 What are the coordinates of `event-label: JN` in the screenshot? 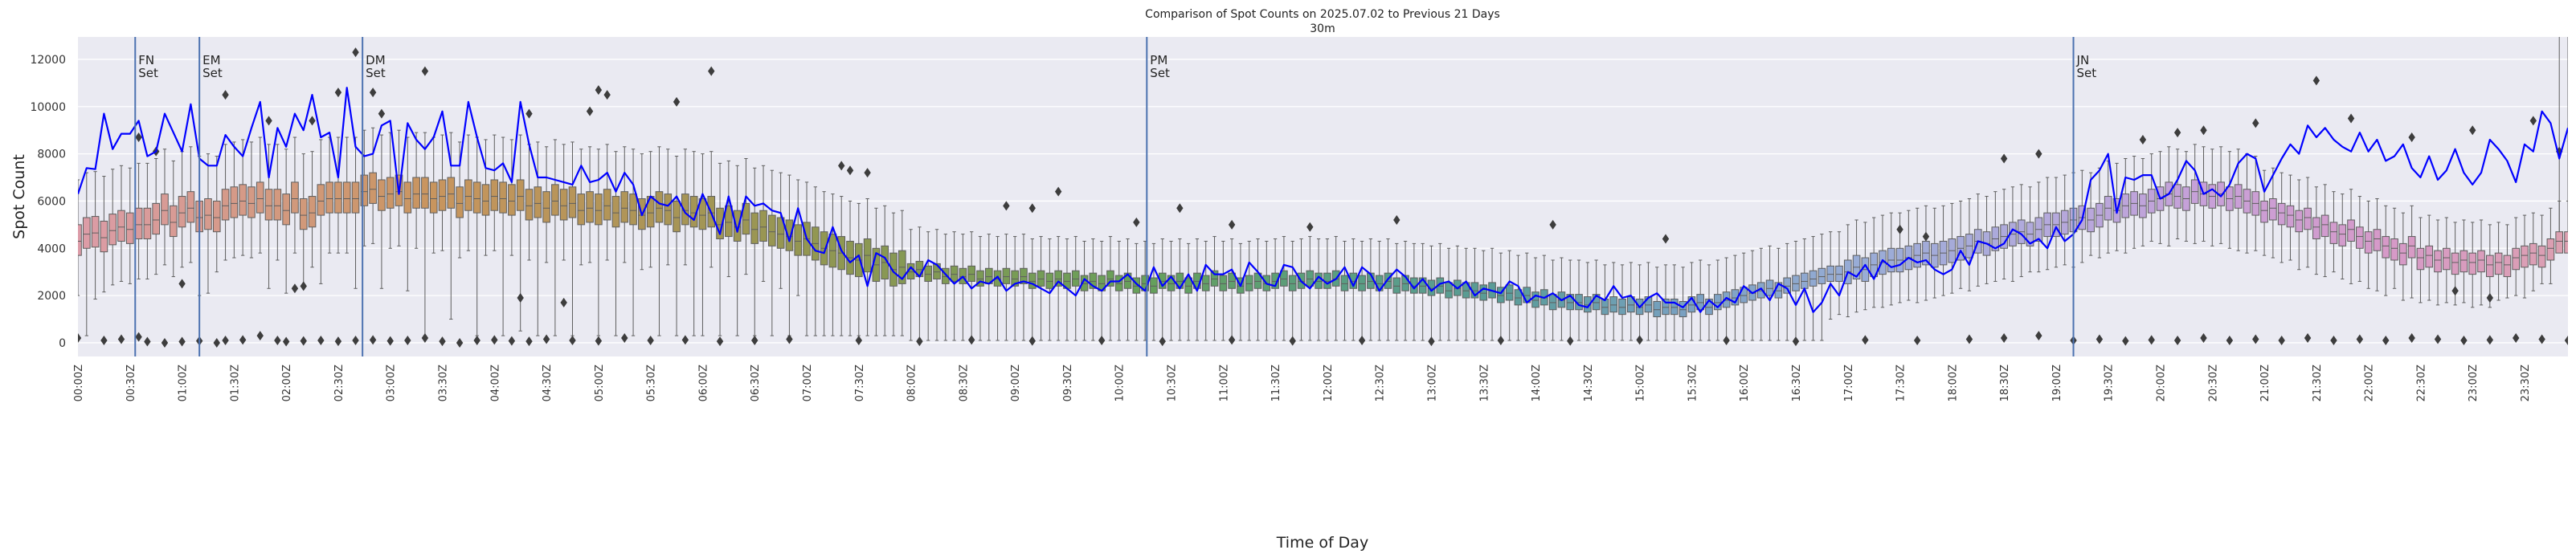 It's located at (2083, 60).